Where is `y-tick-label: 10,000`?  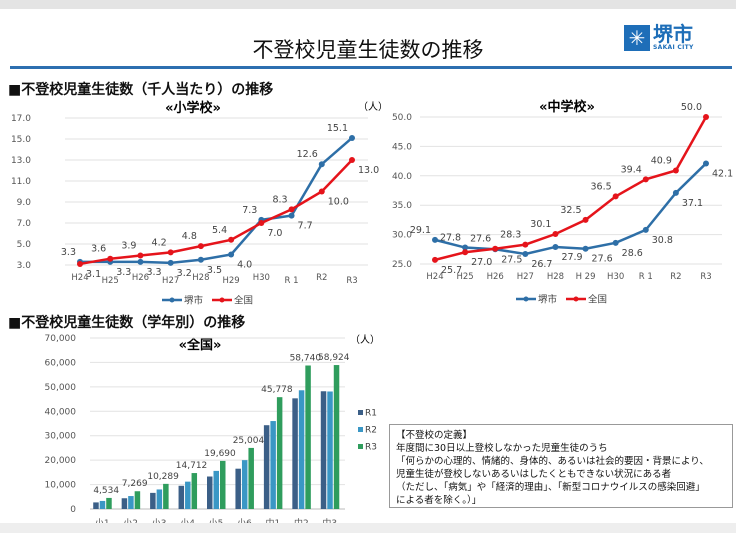
y-tick-label: 10,000 is located at coordinates (61, 486).